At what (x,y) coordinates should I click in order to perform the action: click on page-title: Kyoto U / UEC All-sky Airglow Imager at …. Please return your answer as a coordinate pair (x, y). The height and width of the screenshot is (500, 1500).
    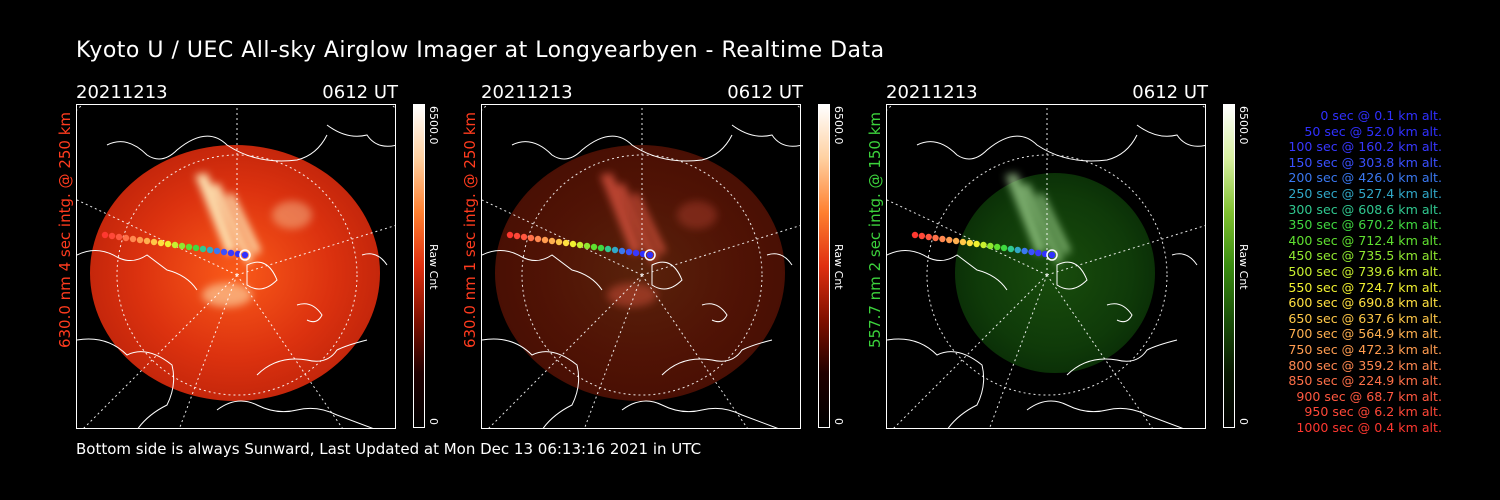
    Looking at the image, I should click on (480, 50).